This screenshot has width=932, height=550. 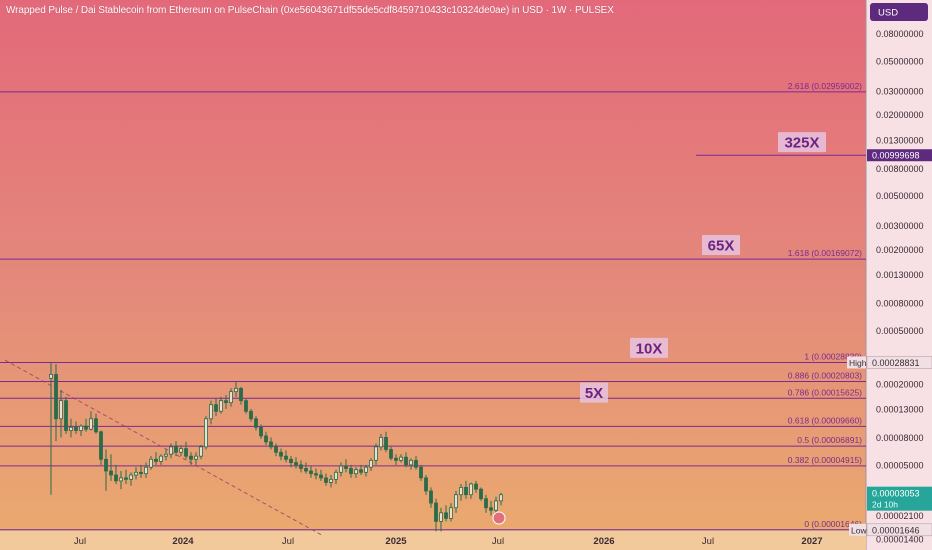 What do you see at coordinates (801, 143) in the screenshot?
I see `target-badge: 325X` at bounding box center [801, 143].